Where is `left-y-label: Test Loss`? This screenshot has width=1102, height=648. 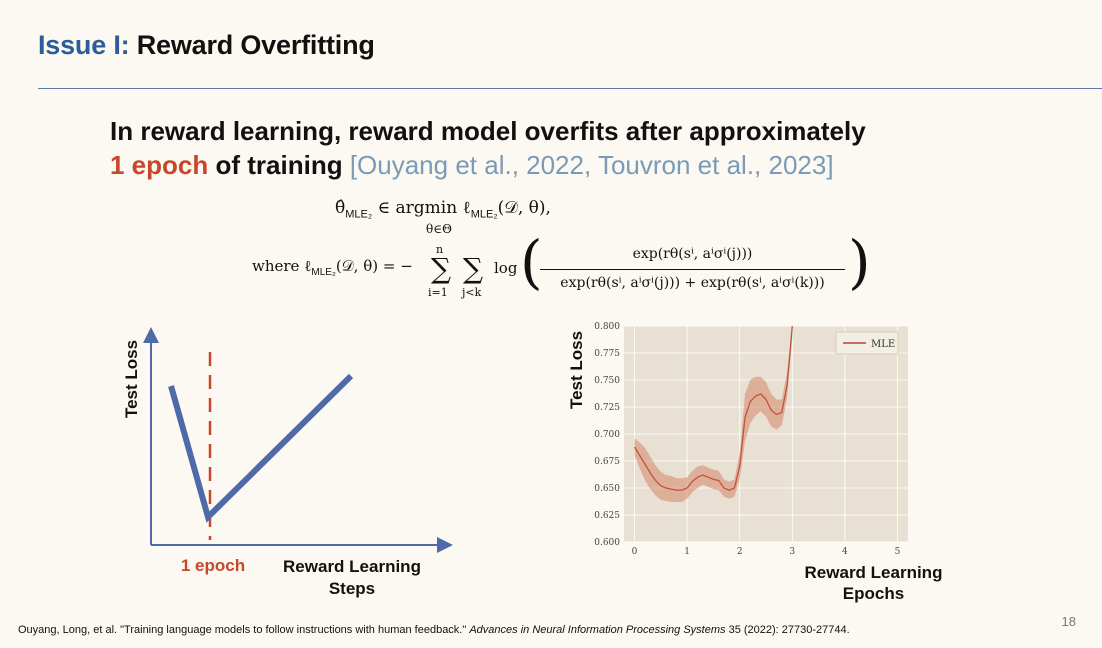 left-y-label: Test Loss is located at coordinates (131, 379).